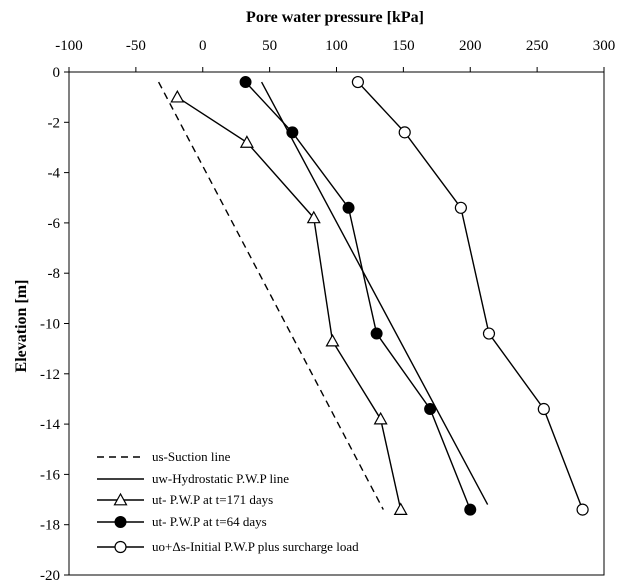 This screenshot has width=621, height=584. I want to click on legend-entry: uo+Δs-Initial P.W.P plus surcharge load, so click(228, 546).